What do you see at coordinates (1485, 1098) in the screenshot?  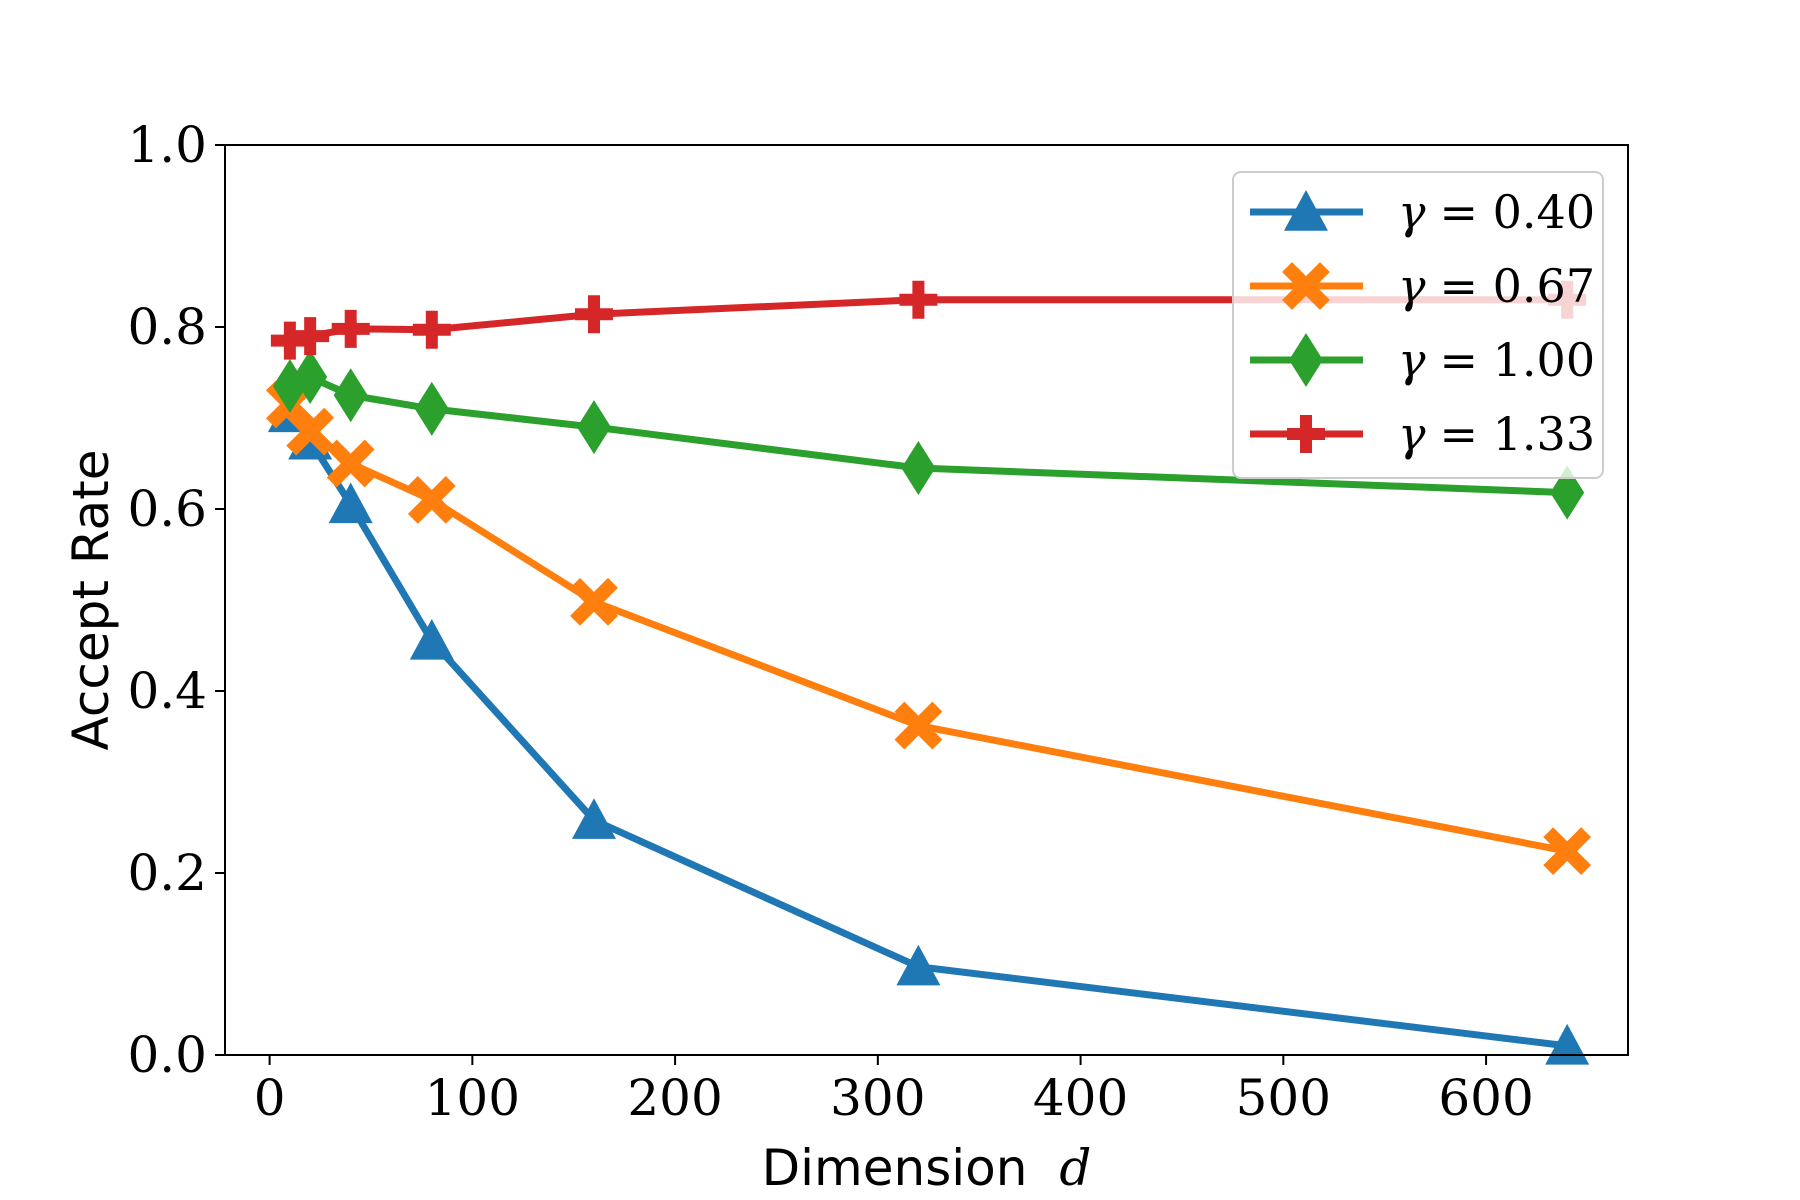 I see `x-tick-label: 600` at bounding box center [1485, 1098].